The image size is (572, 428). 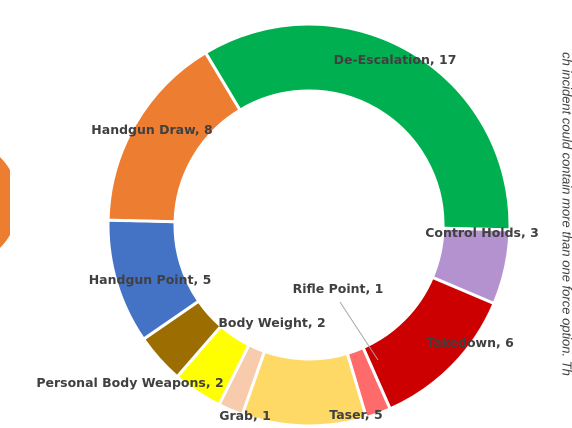 What do you see at coordinates (236, 415) in the screenshot?
I see `category-name: Grab` at bounding box center [236, 415].